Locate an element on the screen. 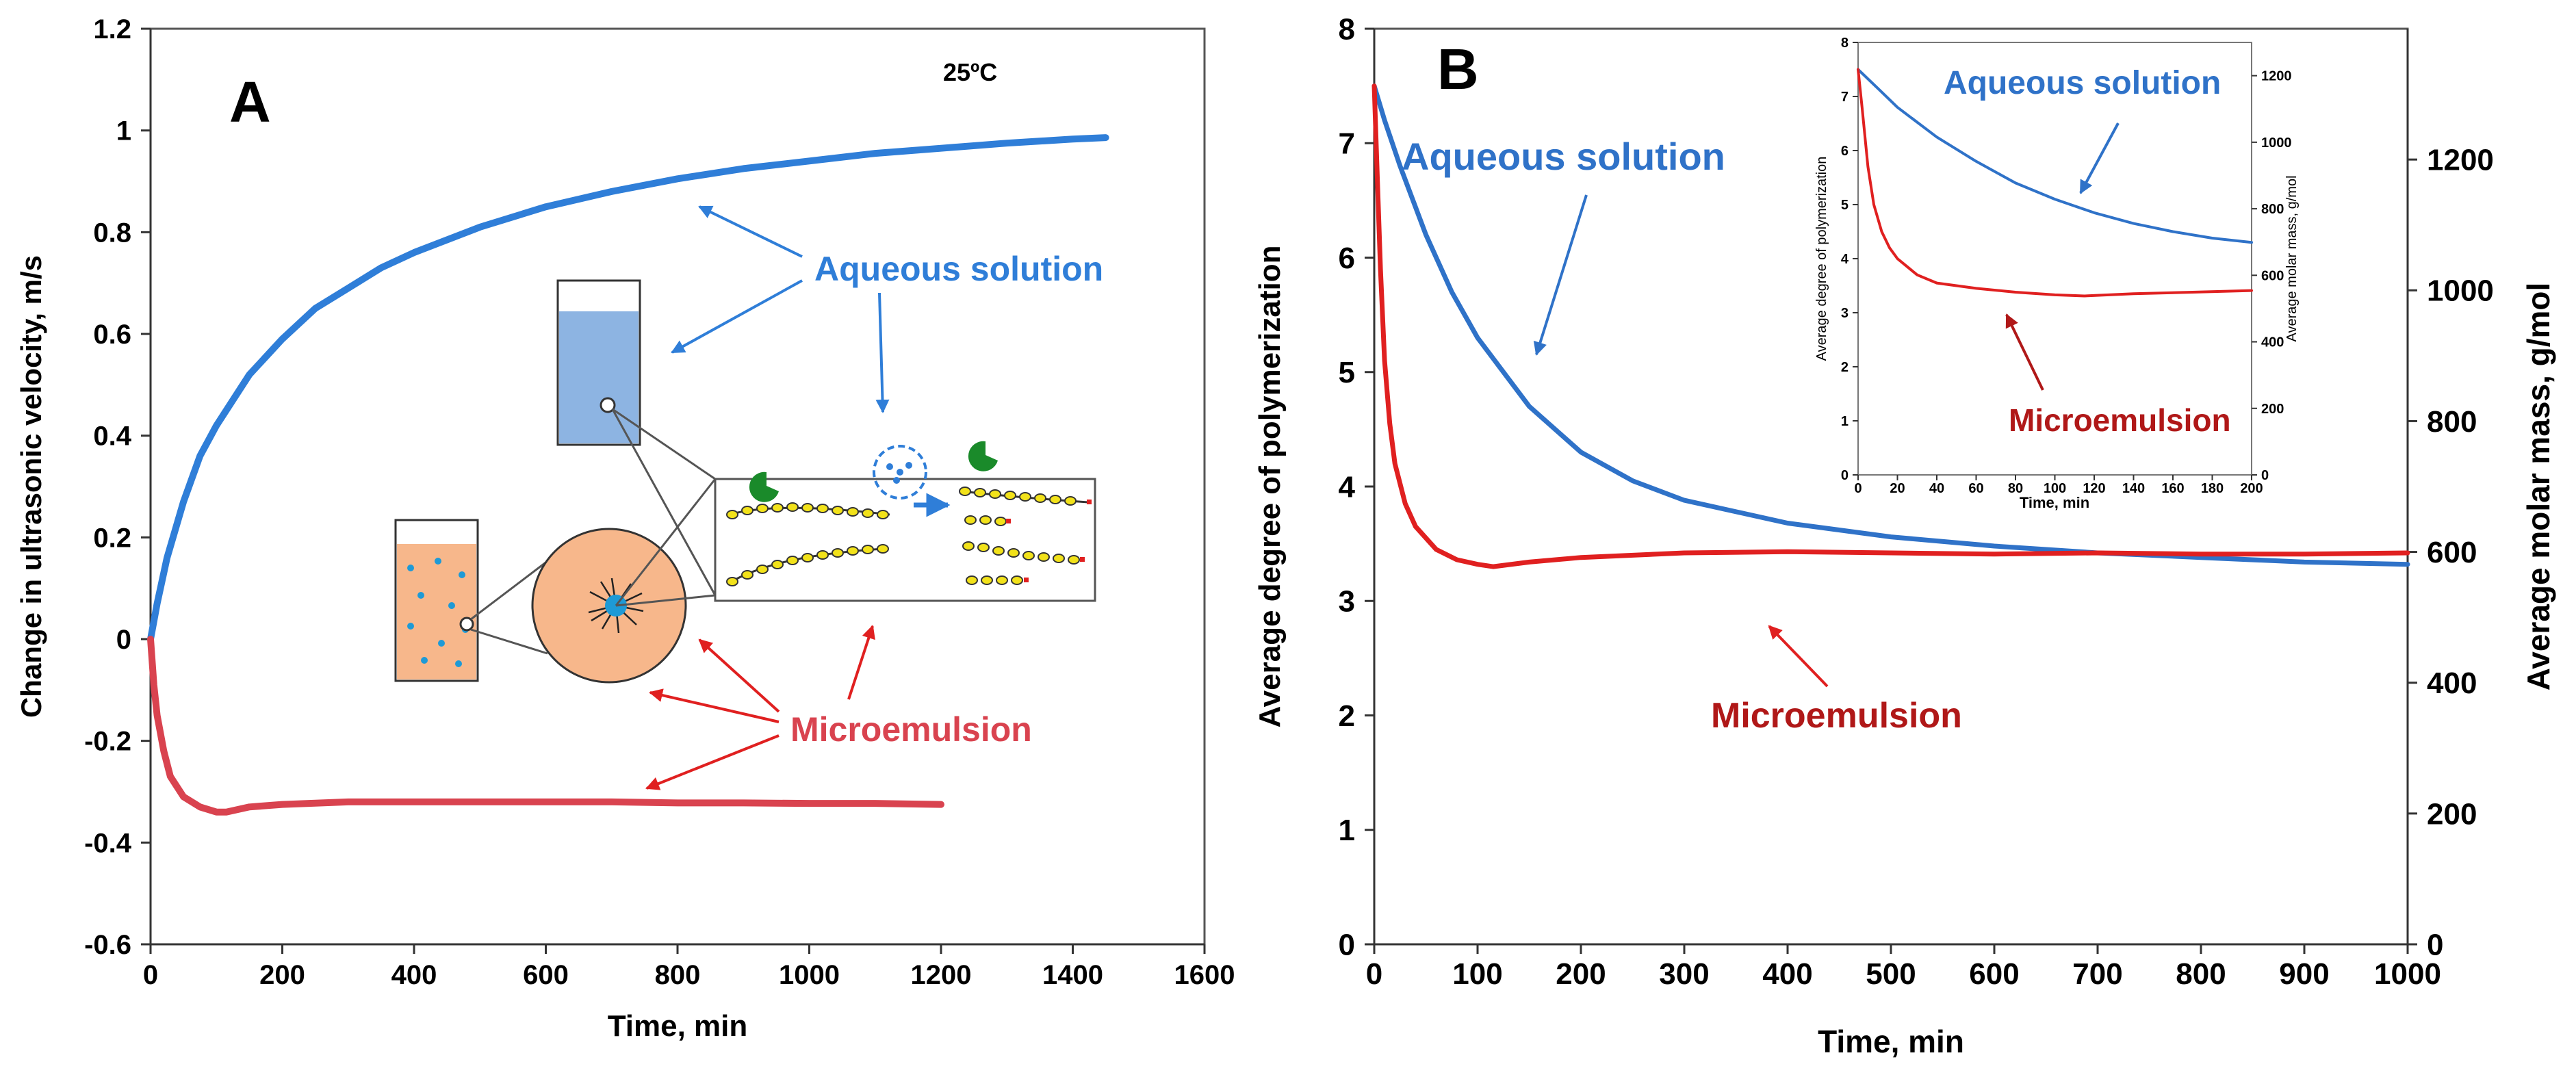  panel-a-xtick-label: 200 is located at coordinates (282, 975).